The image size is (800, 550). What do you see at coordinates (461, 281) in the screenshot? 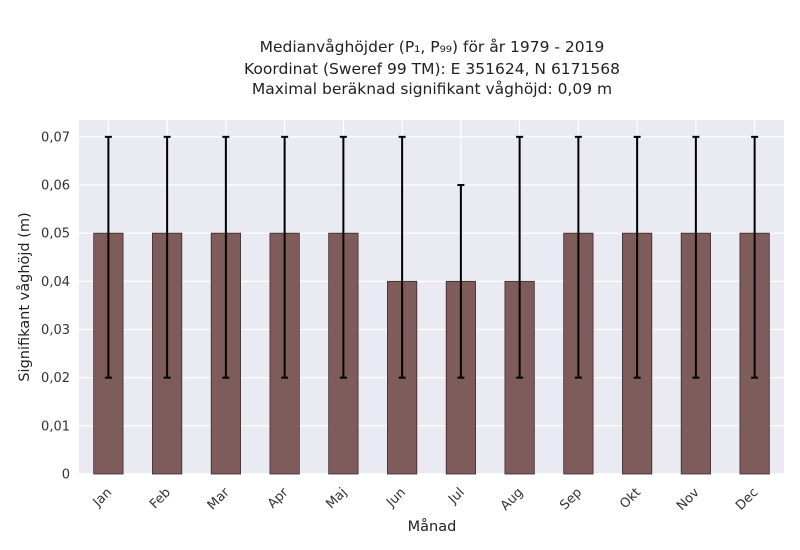
I see `error-bar-jul` at bounding box center [461, 281].